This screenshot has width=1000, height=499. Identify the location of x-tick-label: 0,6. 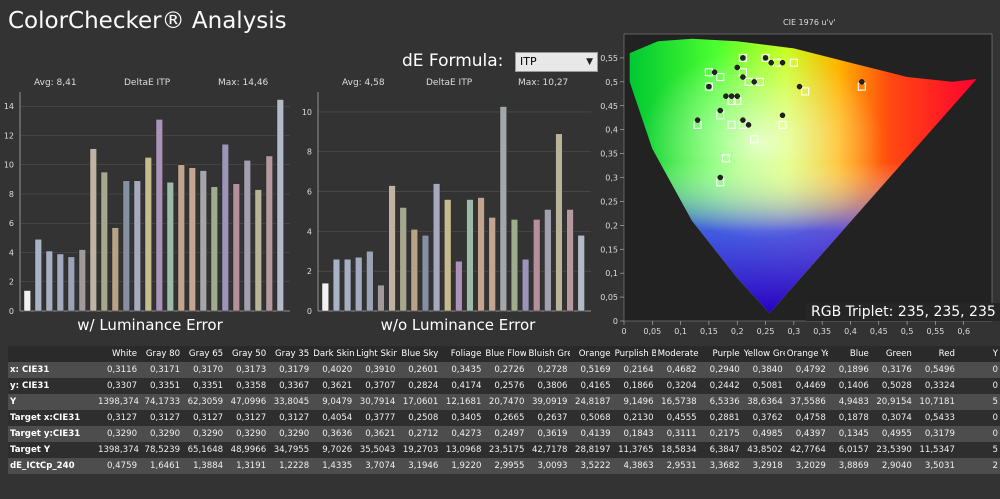
(963, 331).